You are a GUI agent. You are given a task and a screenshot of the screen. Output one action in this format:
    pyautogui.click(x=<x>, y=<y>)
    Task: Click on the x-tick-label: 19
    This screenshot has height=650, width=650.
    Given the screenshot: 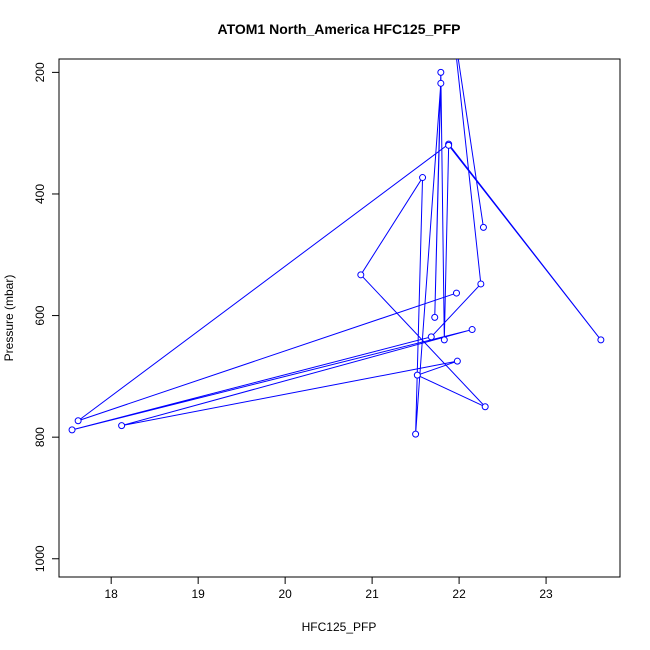 What is the action you would take?
    pyautogui.click(x=198, y=594)
    